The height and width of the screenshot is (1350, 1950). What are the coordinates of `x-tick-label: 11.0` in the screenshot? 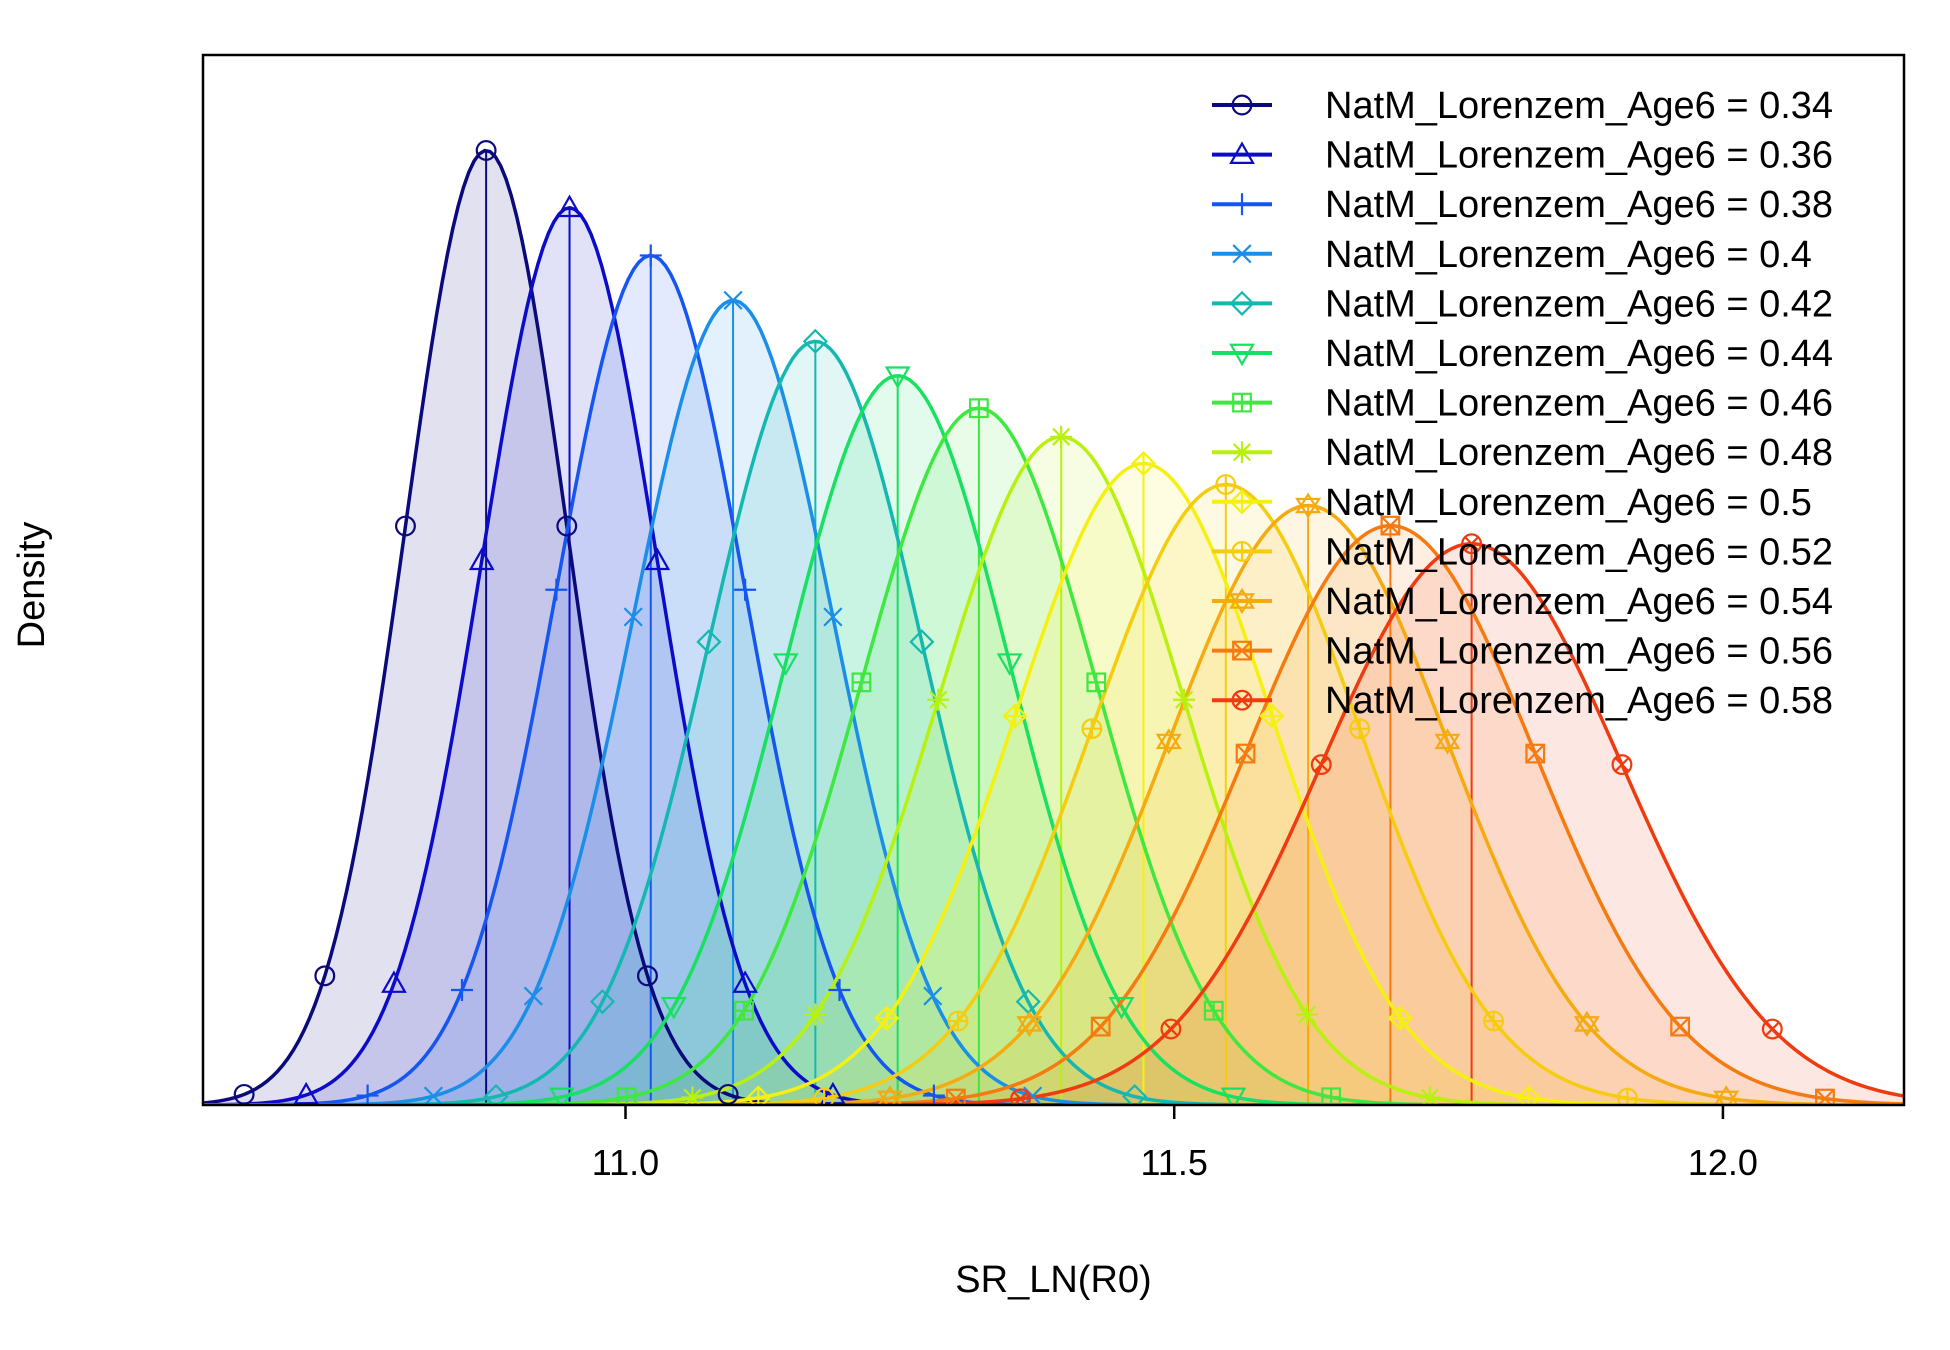 It's located at (625, 1162).